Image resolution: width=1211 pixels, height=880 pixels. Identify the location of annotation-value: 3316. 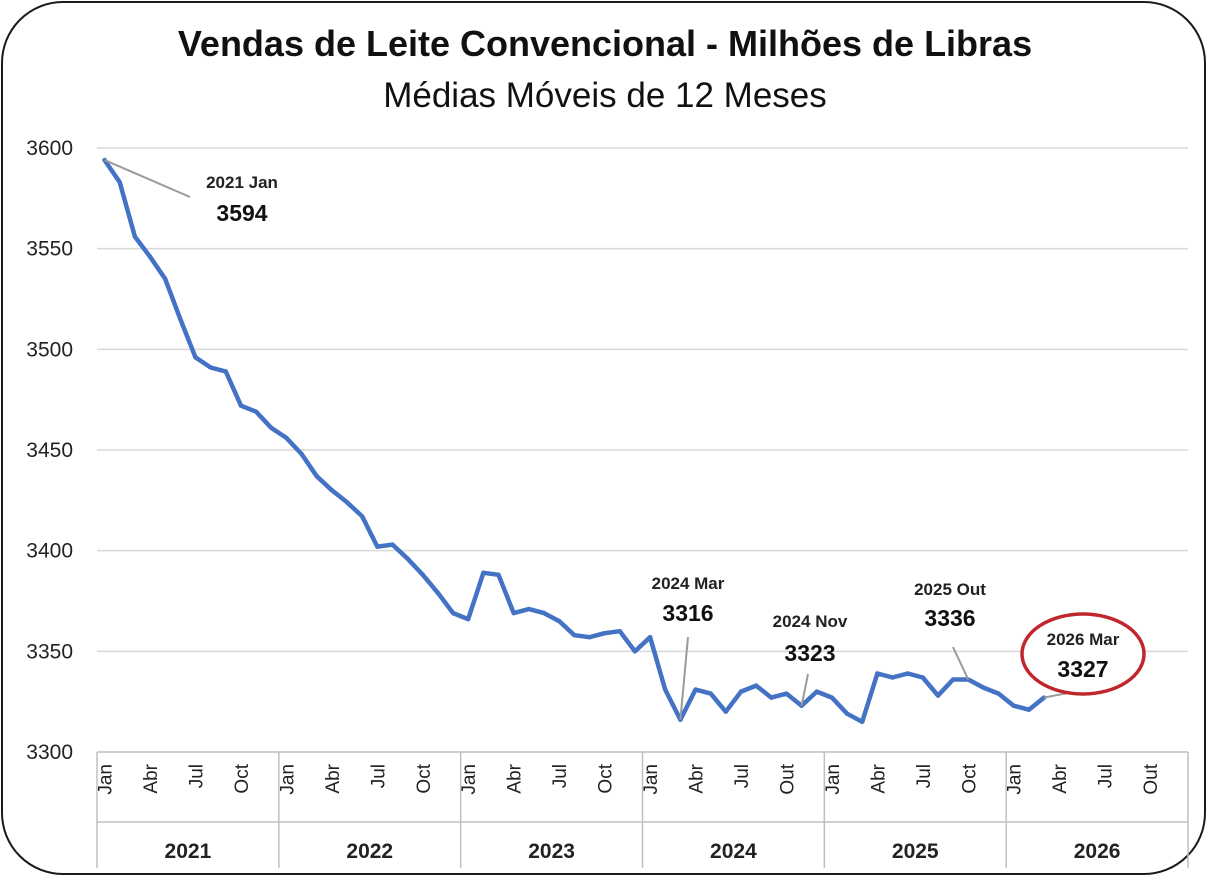
(687, 613).